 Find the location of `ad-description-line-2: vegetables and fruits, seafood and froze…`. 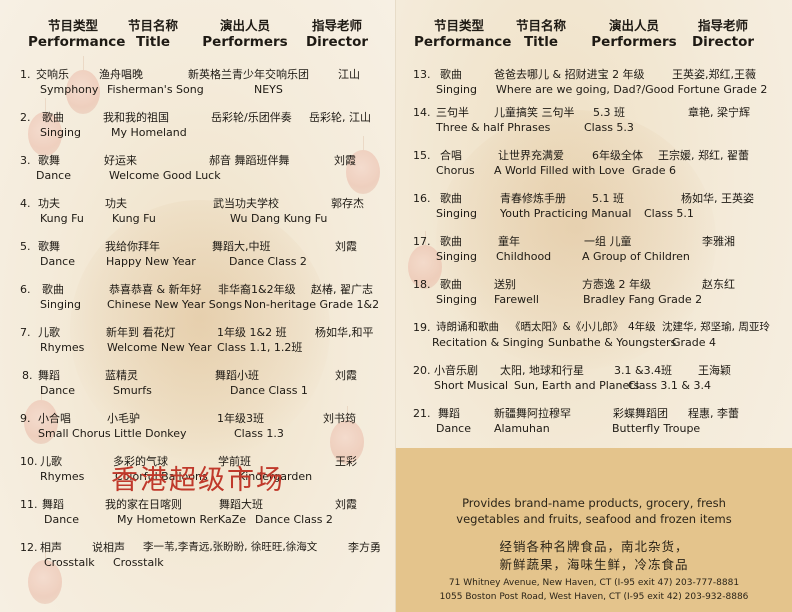

ad-description-line-2: vegetables and fruits, seafood and froze… is located at coordinates (594, 519).